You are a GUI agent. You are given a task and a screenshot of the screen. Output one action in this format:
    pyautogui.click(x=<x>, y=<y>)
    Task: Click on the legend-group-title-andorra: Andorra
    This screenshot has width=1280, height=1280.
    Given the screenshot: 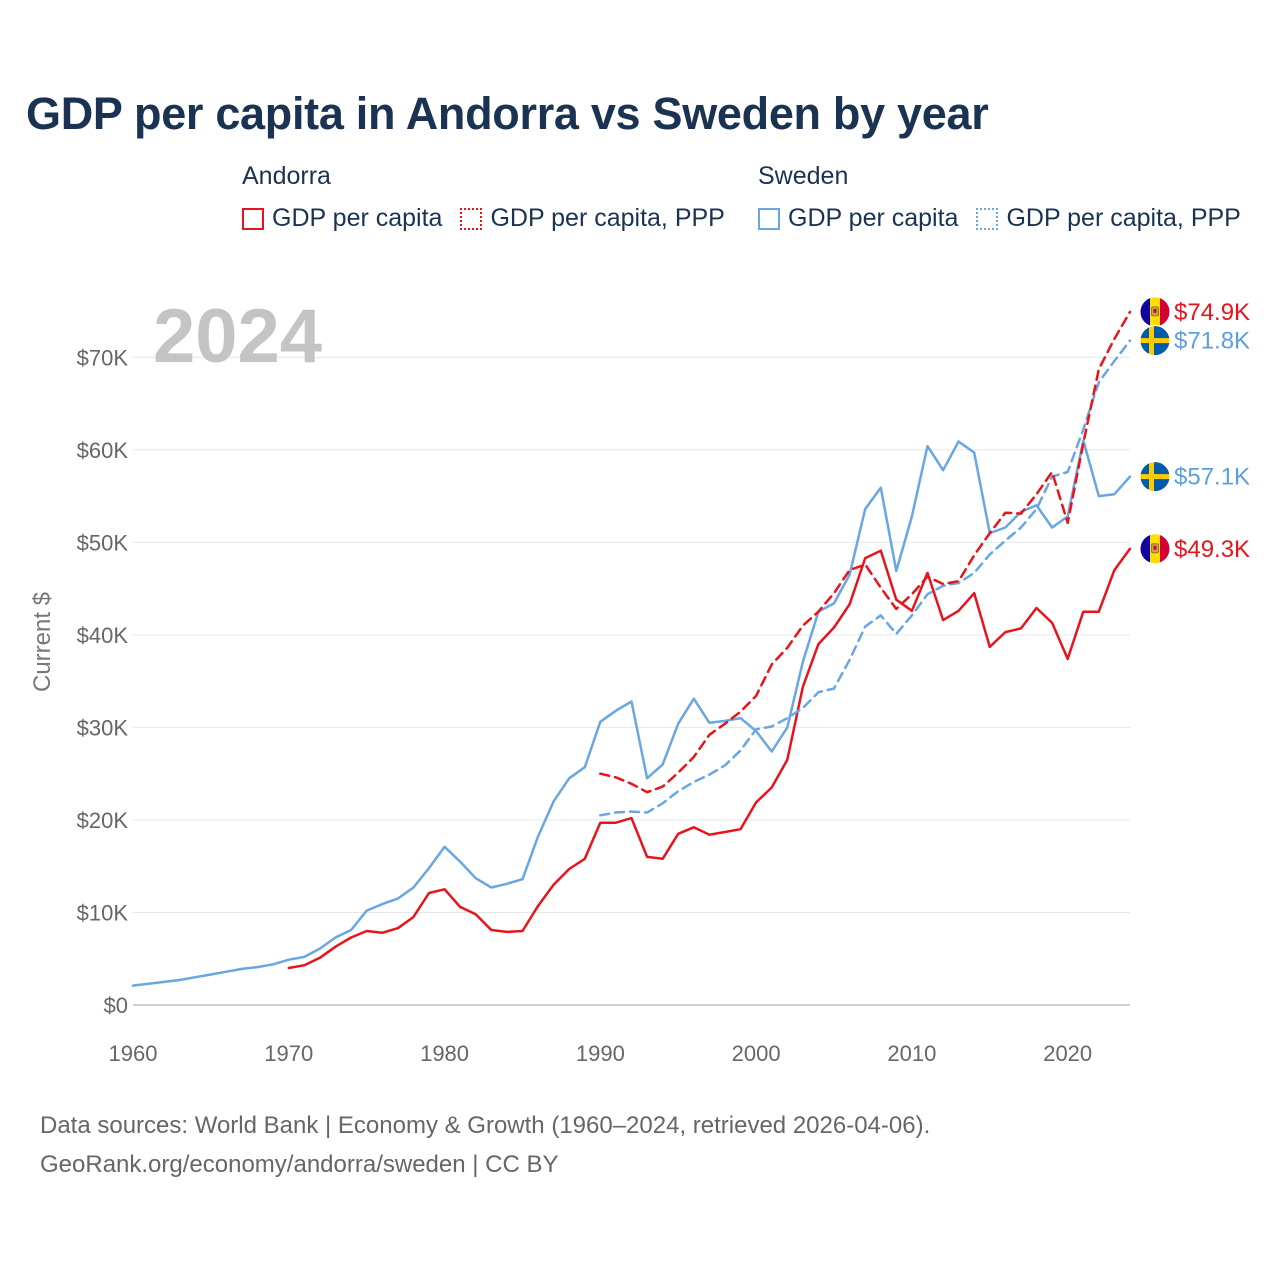 What is the action you would take?
    pyautogui.click(x=286, y=176)
    